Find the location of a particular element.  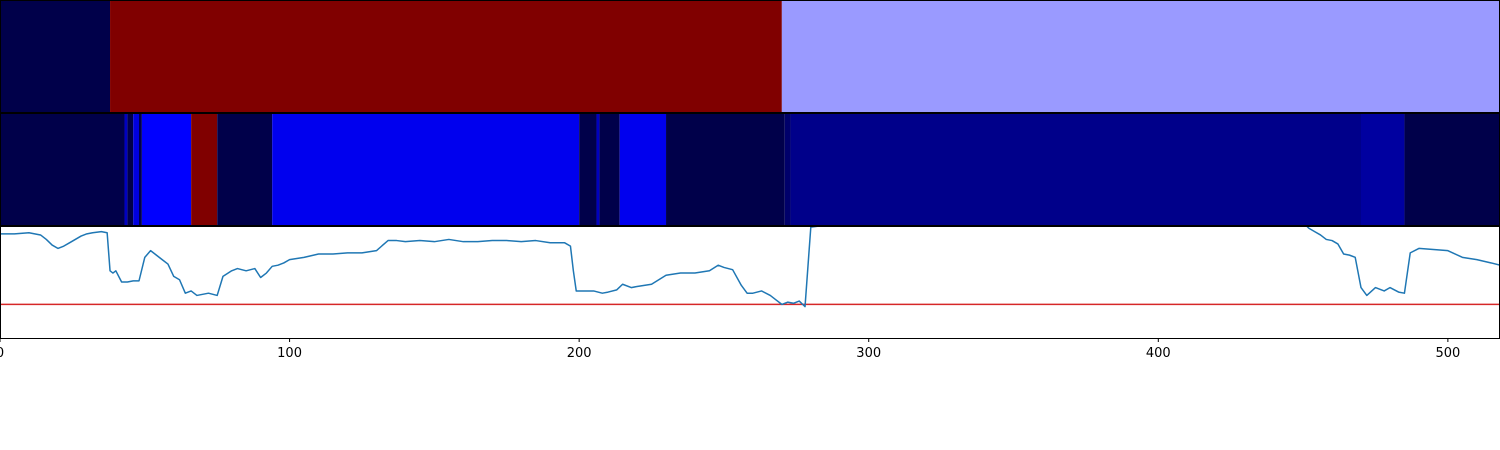

x-tick-label-100: 100 is located at coordinates (289, 353).